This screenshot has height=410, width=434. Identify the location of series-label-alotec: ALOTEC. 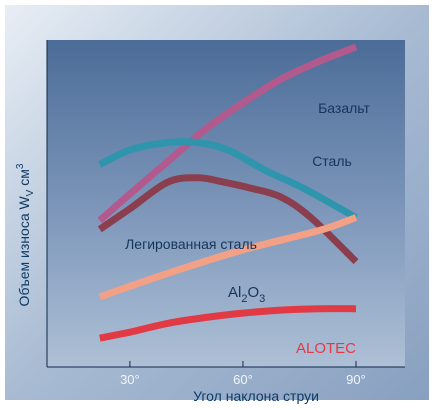
(326, 348).